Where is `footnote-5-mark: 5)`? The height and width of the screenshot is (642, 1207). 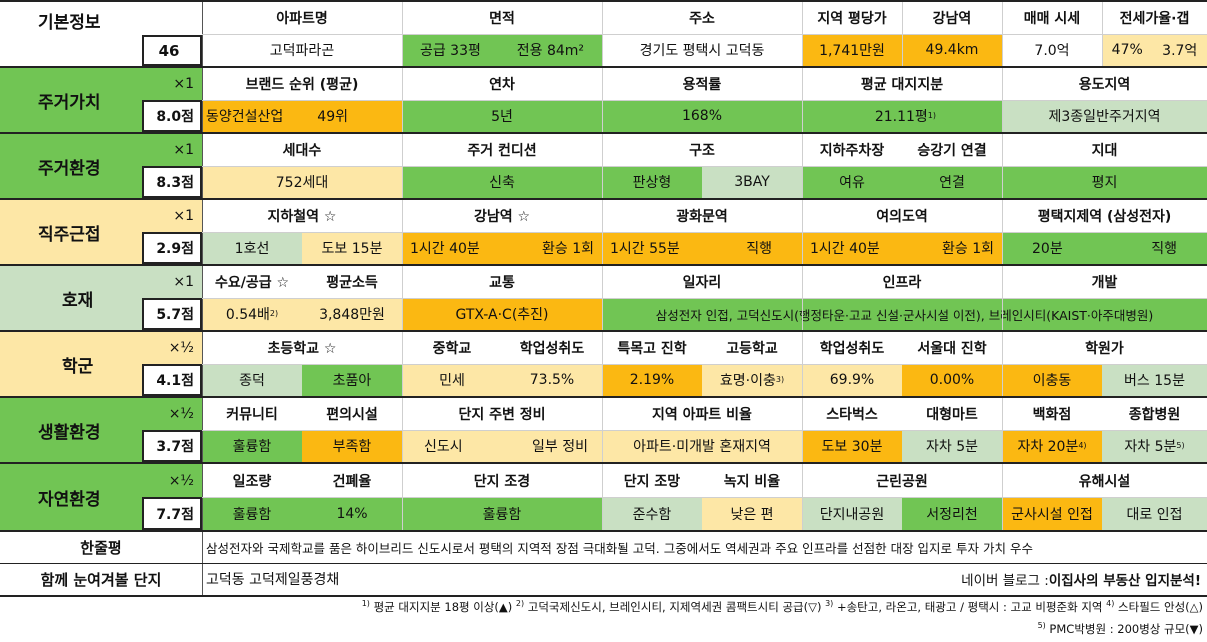 footnote-5-mark: 5) is located at coordinates (1041, 626).